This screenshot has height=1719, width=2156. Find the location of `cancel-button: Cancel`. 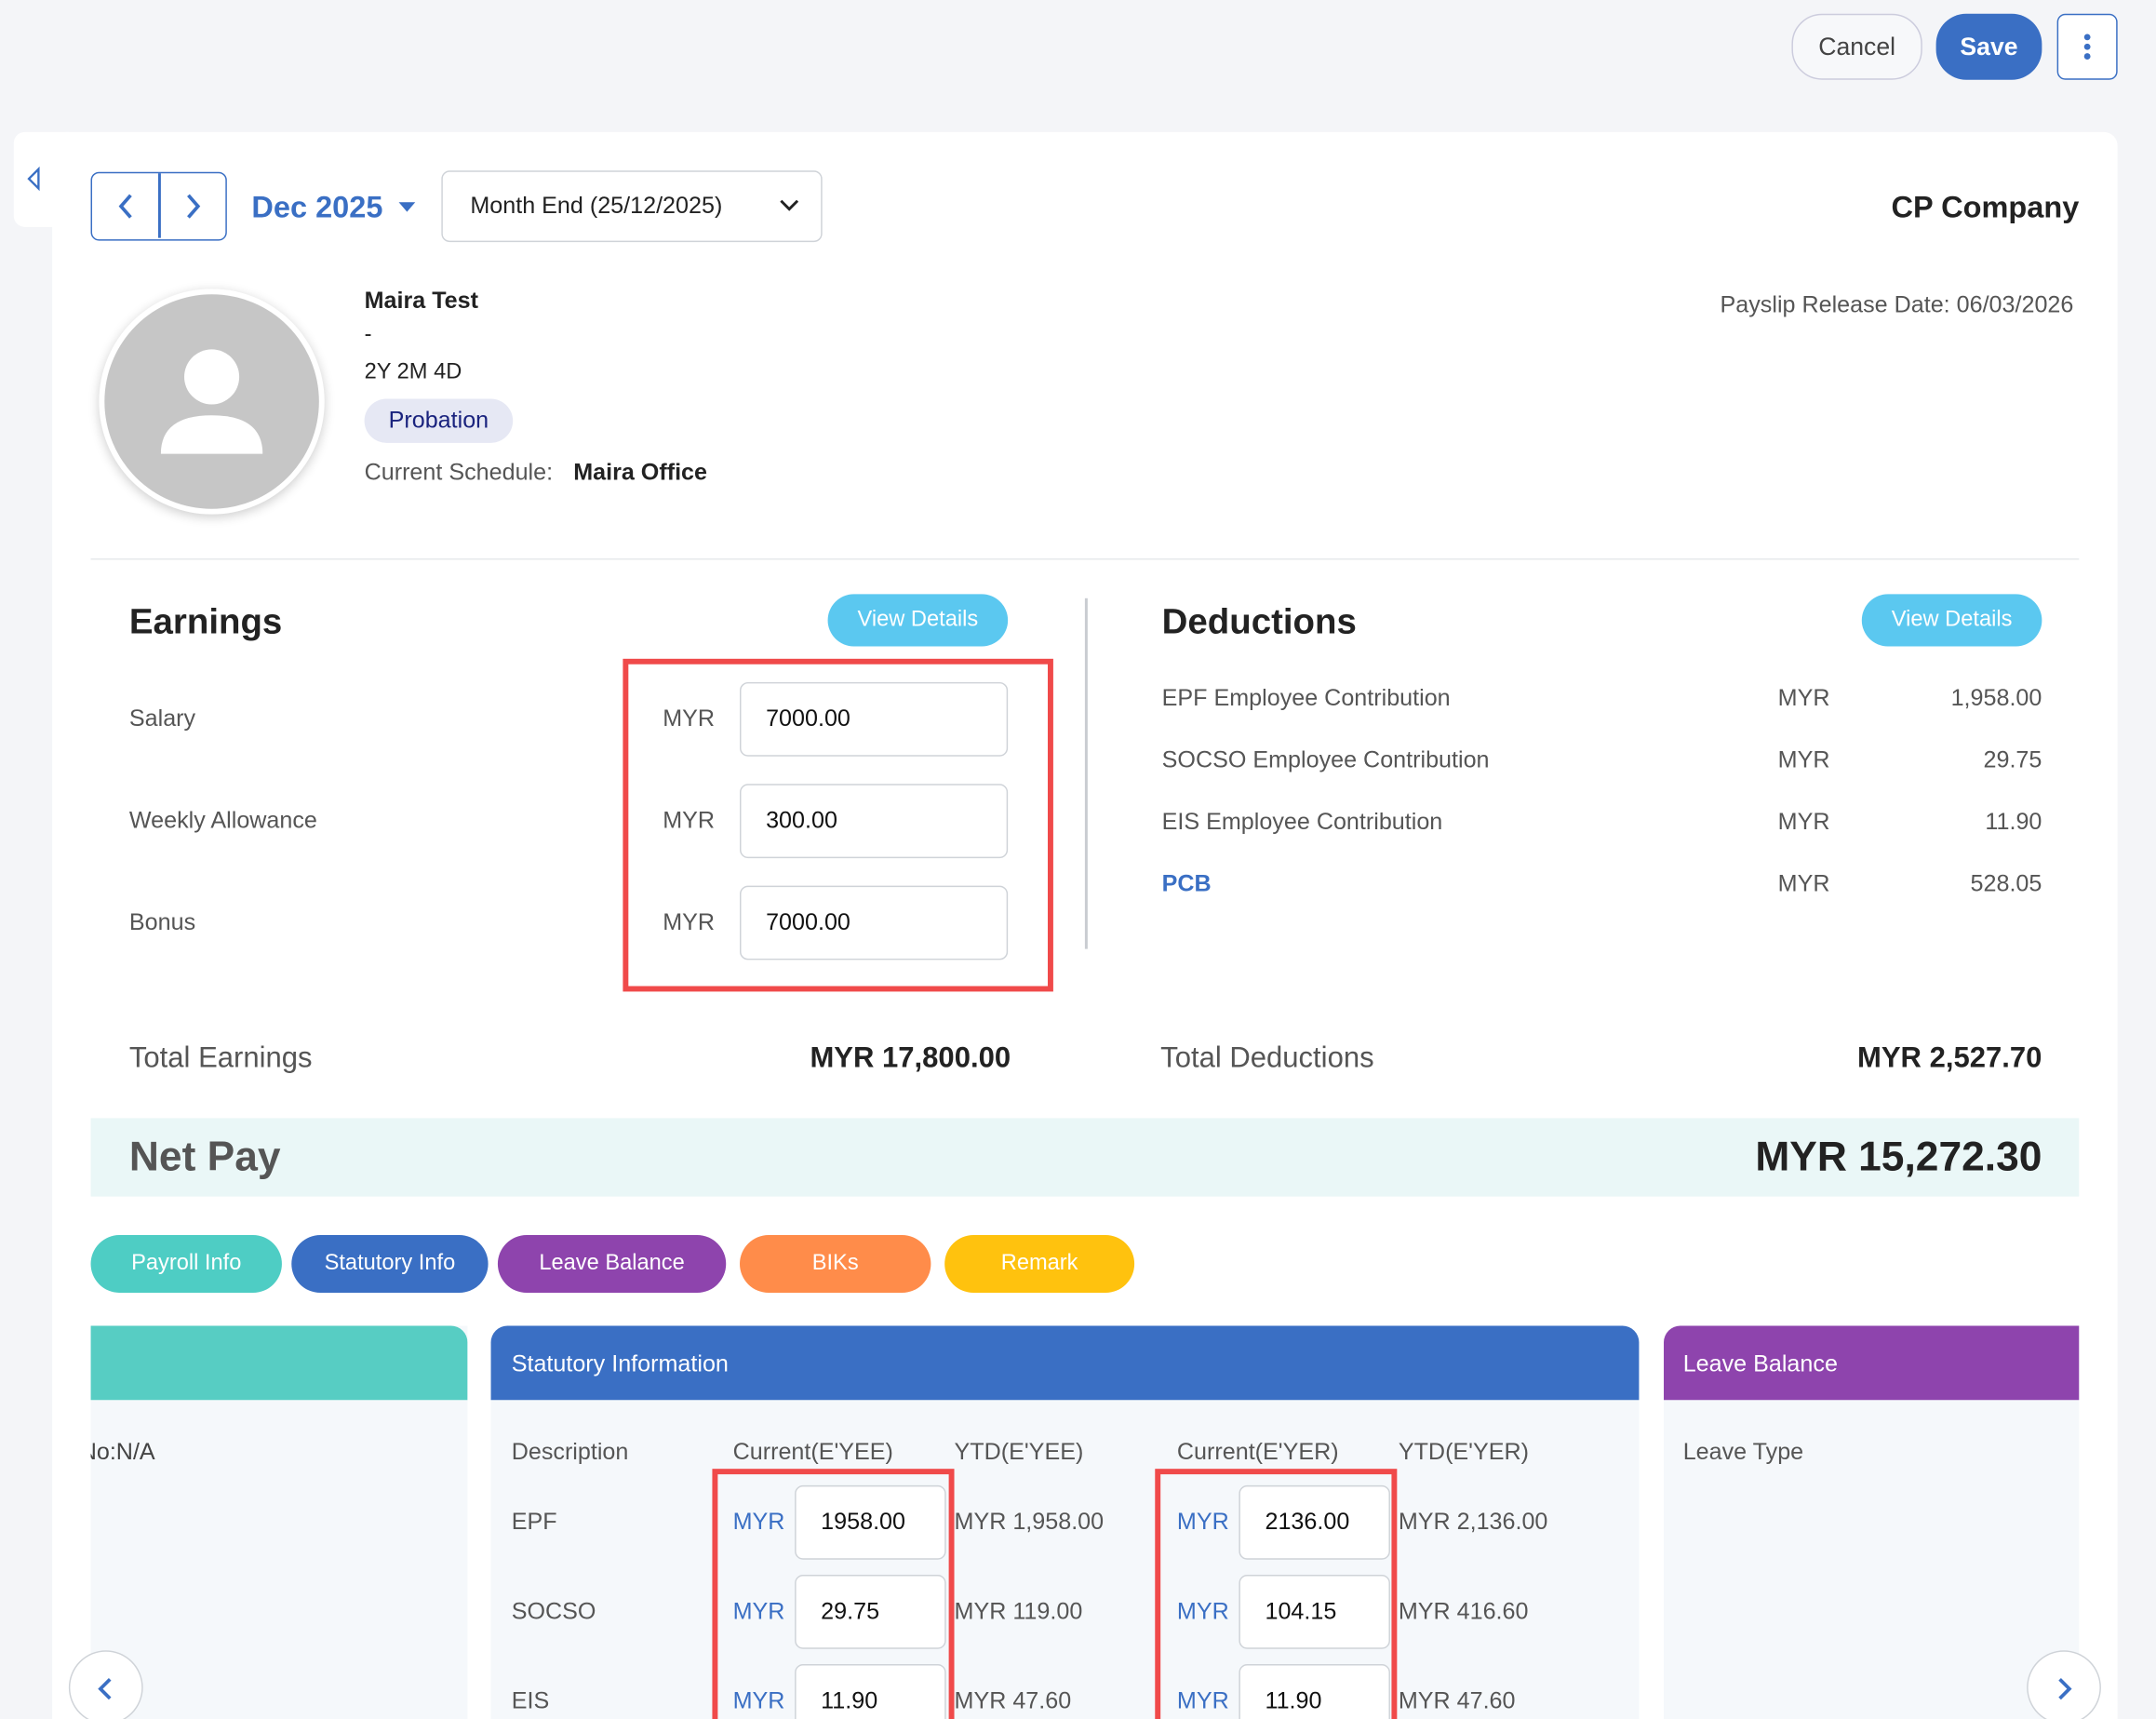

cancel-button: Cancel is located at coordinates (1856, 46).